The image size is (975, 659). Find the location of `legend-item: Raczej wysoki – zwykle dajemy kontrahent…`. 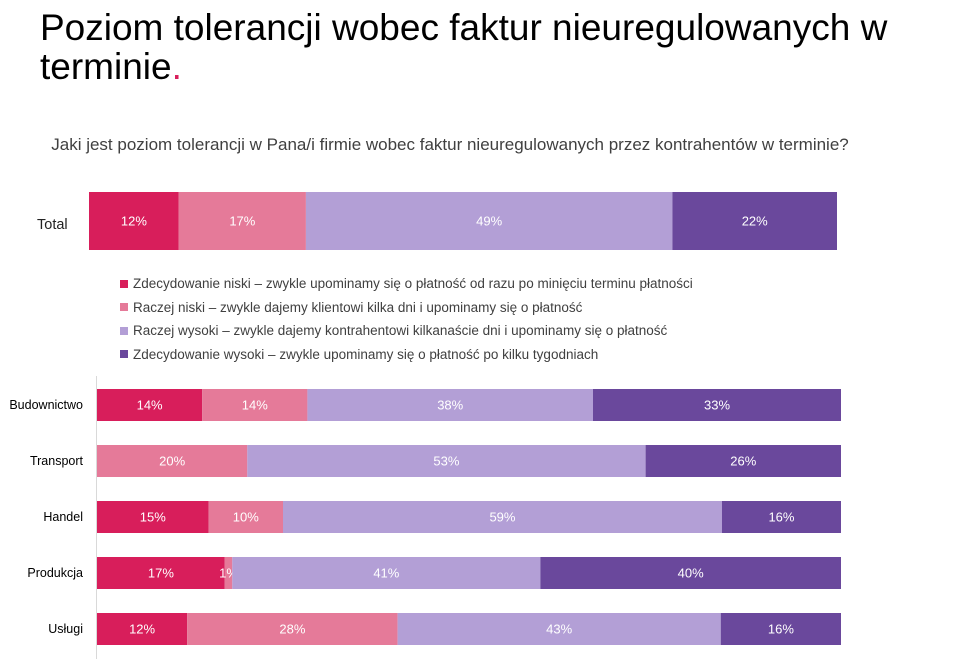

legend-item: Raczej wysoki – zwykle dajemy kontrahent… is located at coordinates (406, 331).